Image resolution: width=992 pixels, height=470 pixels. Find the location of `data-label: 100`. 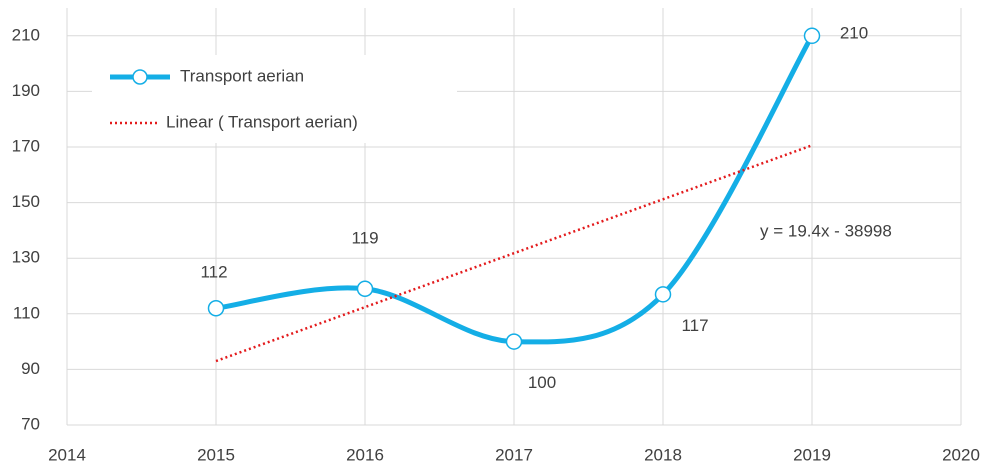

data-label: 100 is located at coordinates (542, 382).